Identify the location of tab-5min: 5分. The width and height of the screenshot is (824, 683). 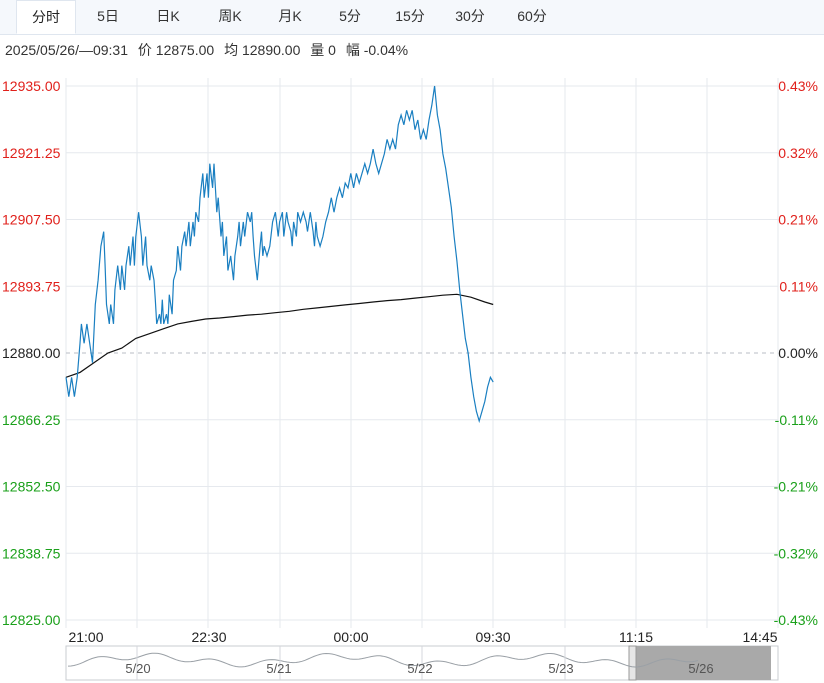
(350, 16).